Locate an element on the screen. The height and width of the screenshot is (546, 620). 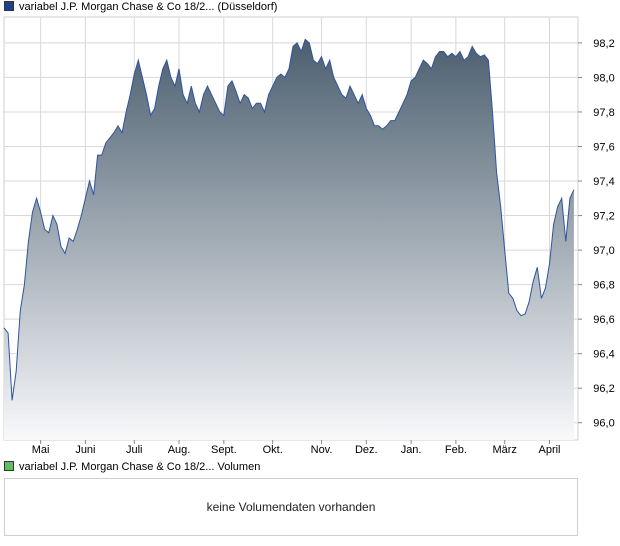
x-tick-label: Sept. is located at coordinates (224, 450).